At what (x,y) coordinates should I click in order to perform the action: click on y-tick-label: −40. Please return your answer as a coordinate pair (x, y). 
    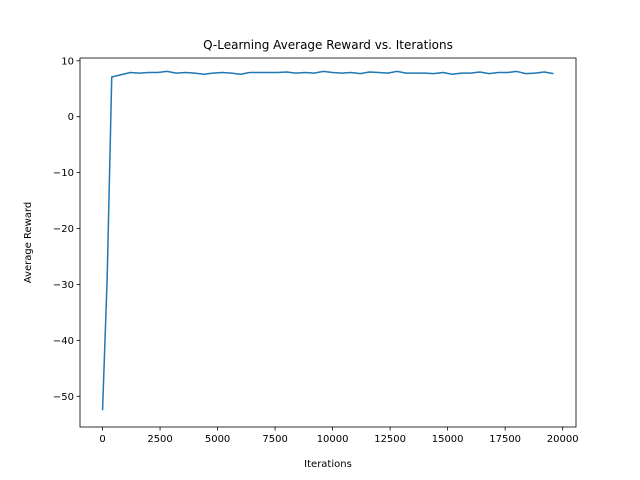
    Looking at the image, I should click on (63, 341).